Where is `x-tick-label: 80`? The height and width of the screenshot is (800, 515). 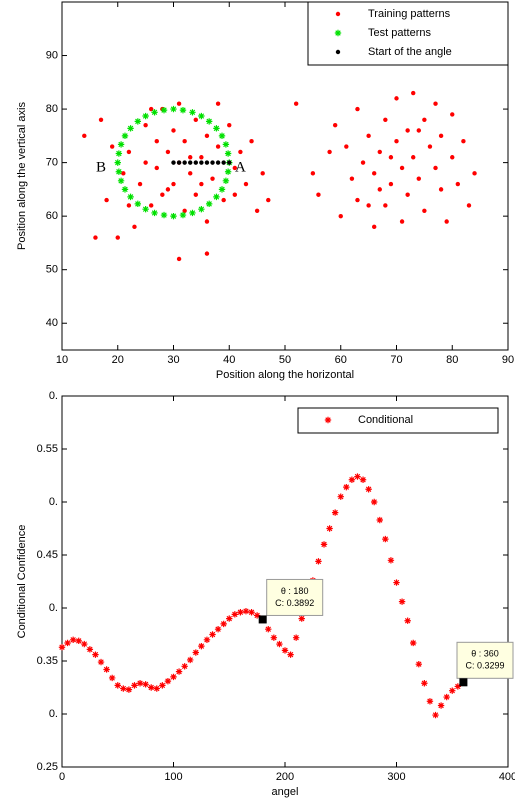
x-tick-label: 80 is located at coordinates (452, 360).